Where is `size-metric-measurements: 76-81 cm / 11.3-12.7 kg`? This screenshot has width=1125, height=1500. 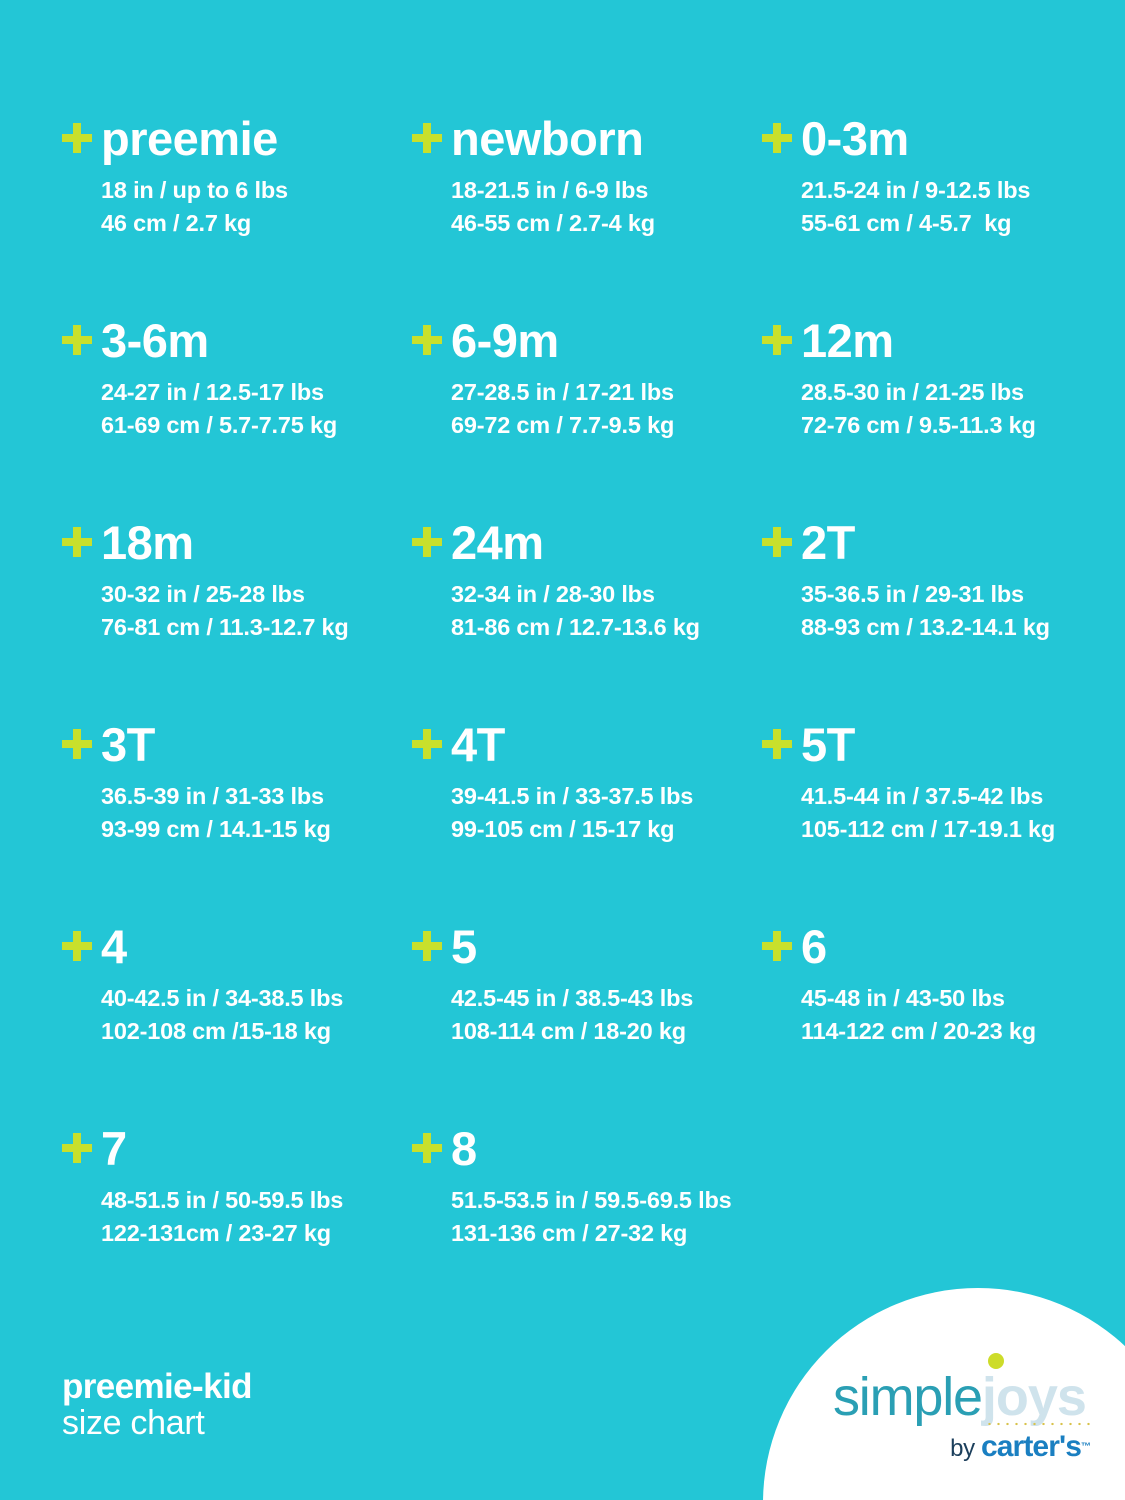
size-metric-measurements: 76-81 cm / 11.3-12.7 kg is located at coordinates (225, 627).